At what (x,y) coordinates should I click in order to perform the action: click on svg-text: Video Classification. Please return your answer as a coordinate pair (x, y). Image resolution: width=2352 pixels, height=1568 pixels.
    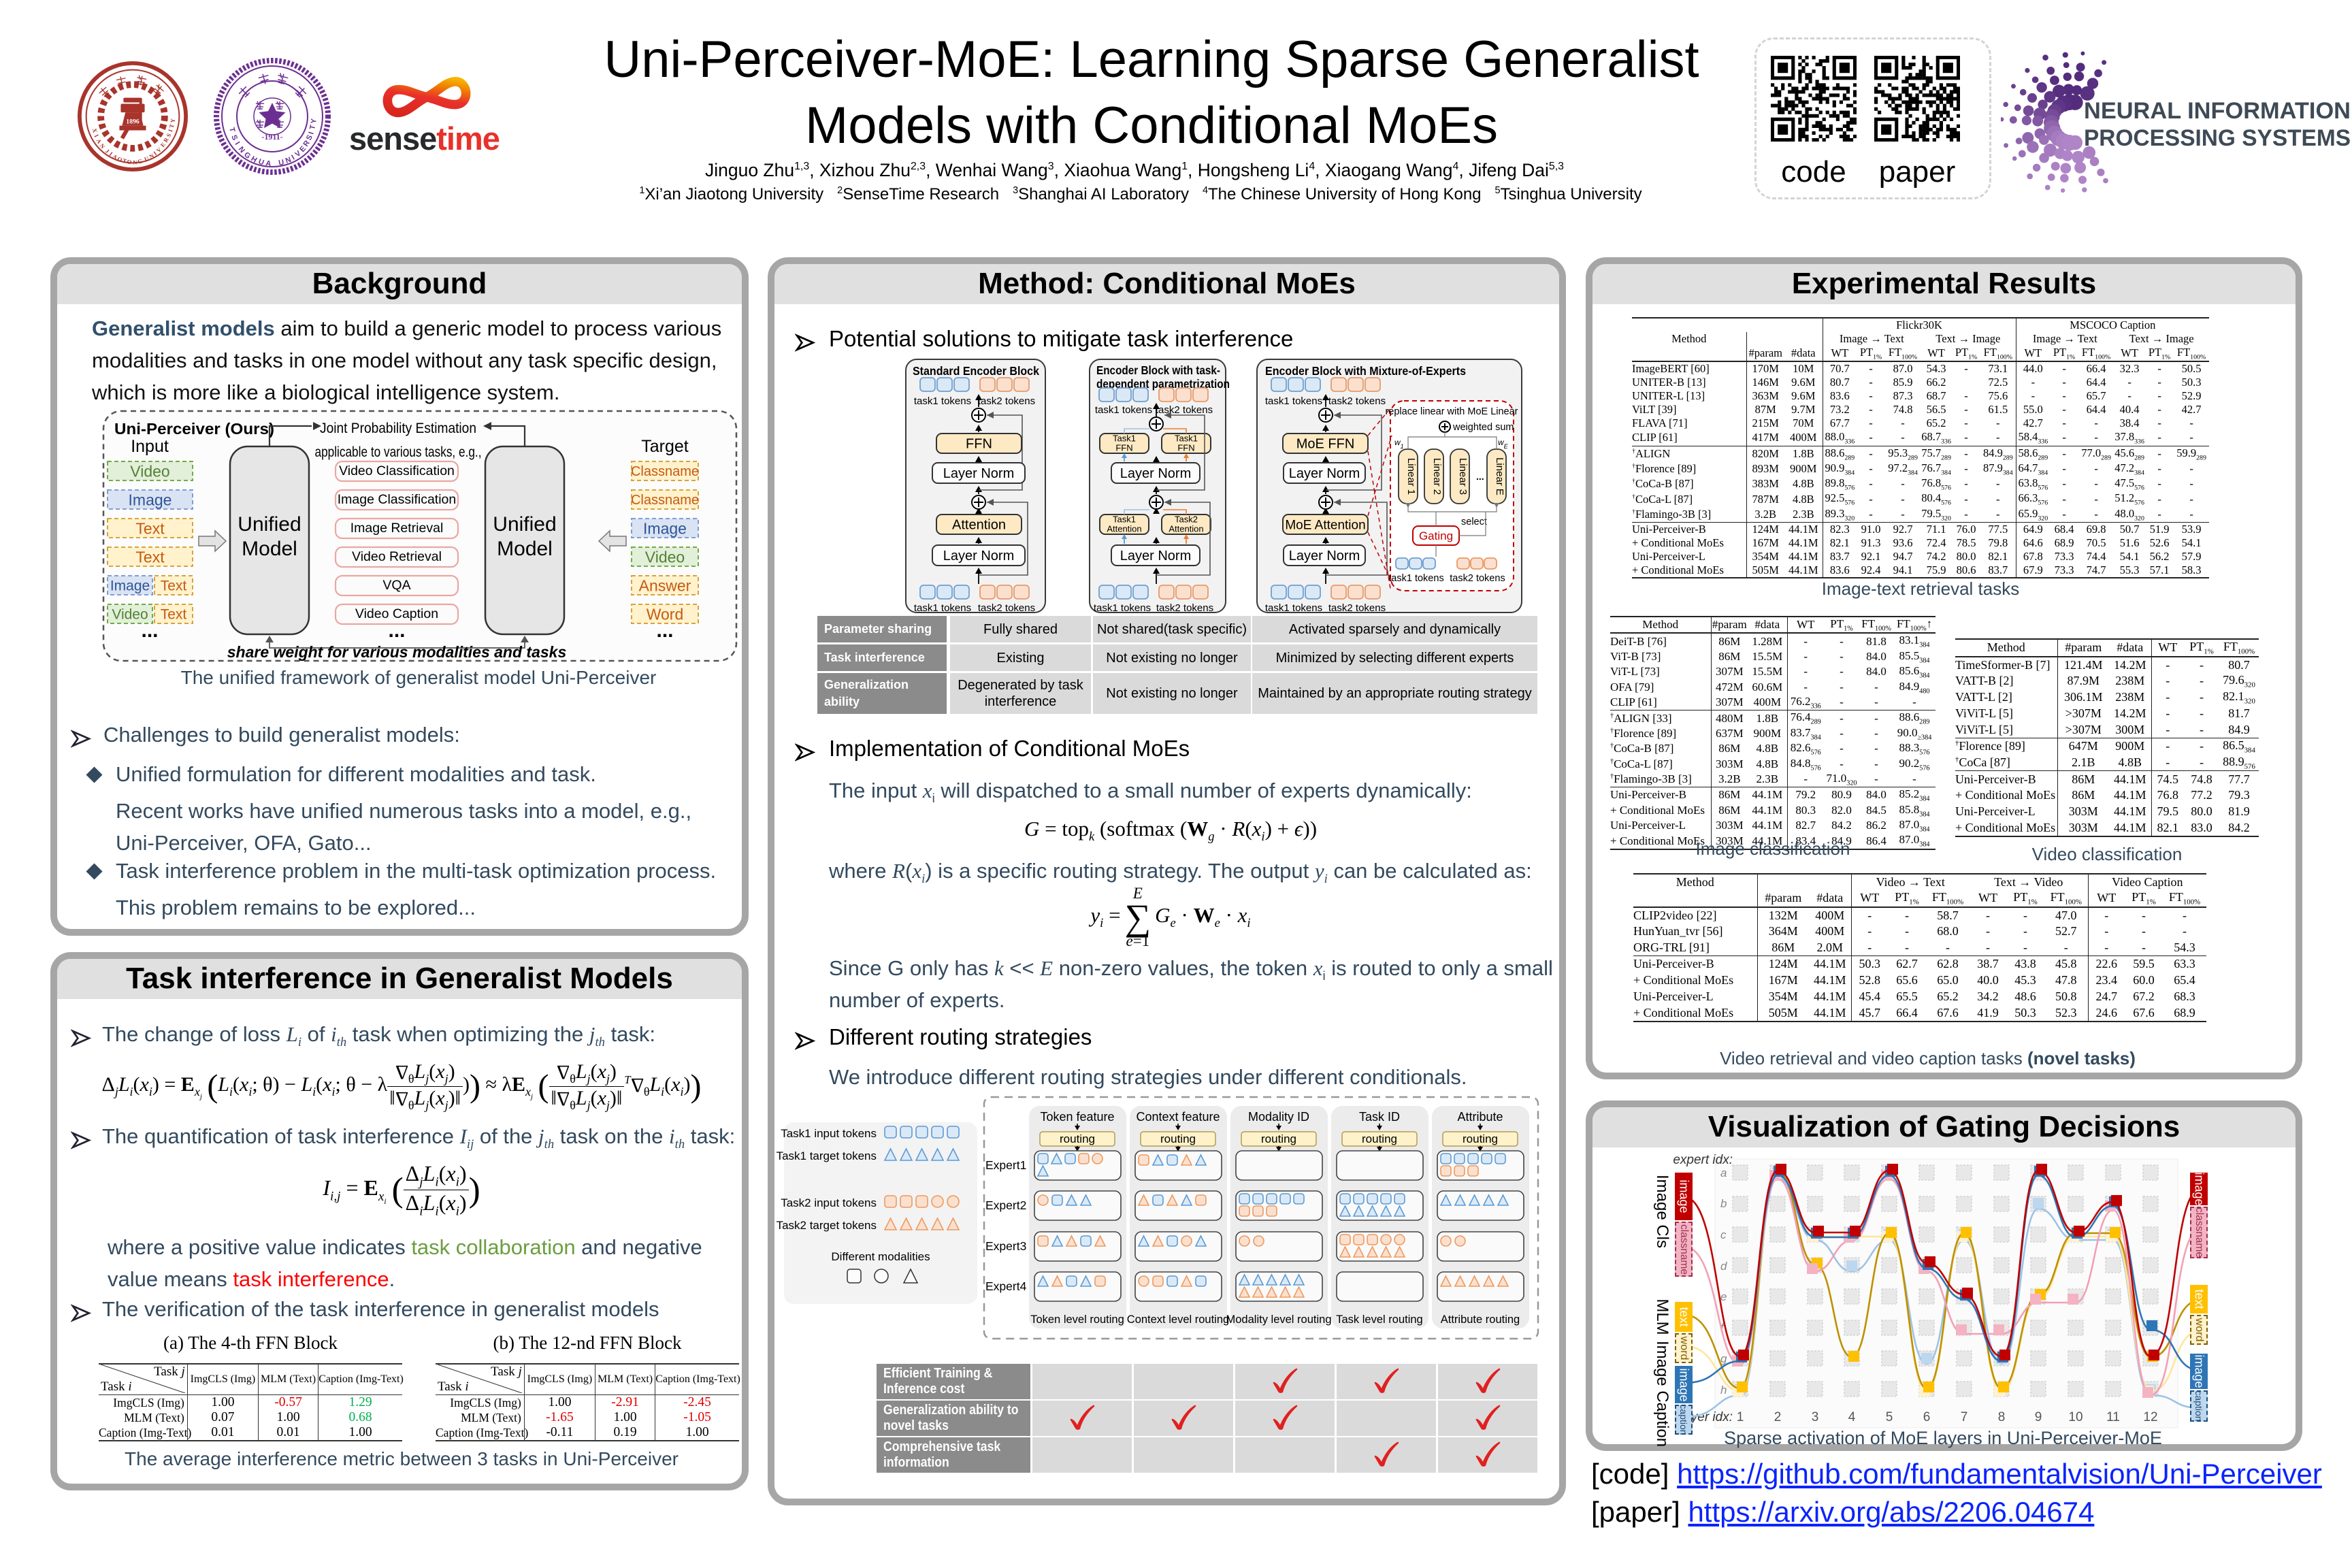
    Looking at the image, I should click on (397, 471).